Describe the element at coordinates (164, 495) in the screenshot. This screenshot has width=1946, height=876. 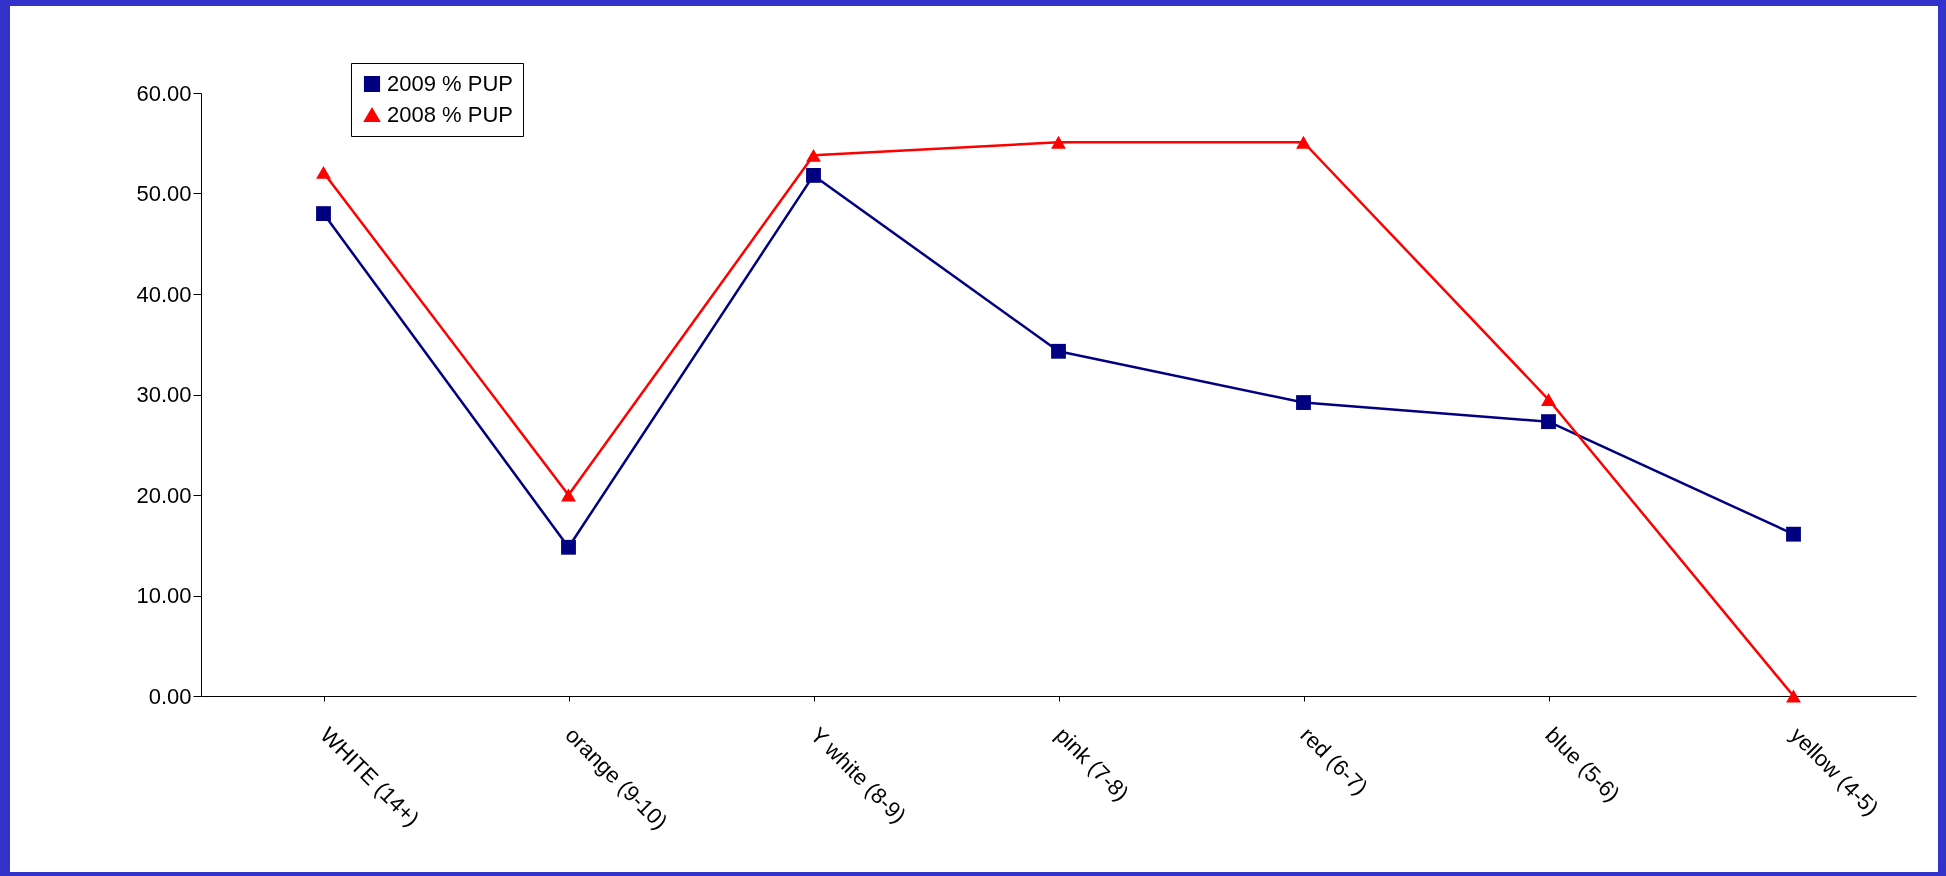
I see `y-tick-label: 20.00` at that location.